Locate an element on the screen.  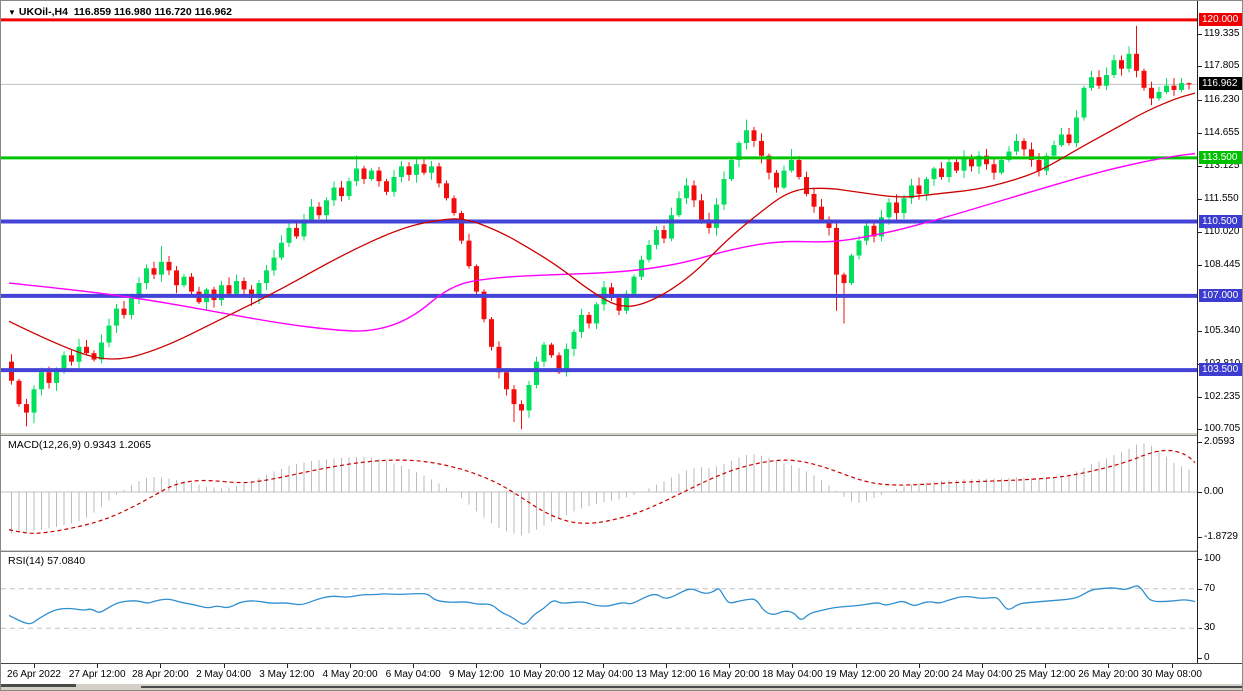
macd-axis-label: 2.0593 is located at coordinates (1219, 441).